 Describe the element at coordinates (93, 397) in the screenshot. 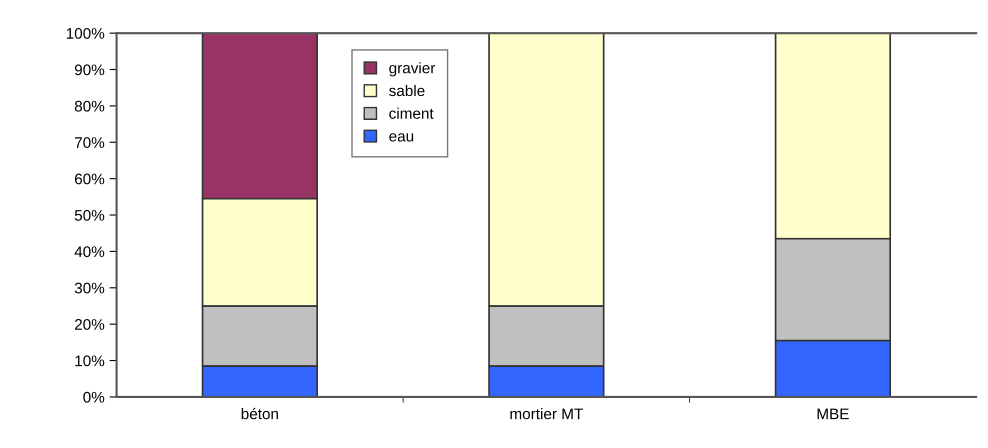

I see `y-tick-label: 0%` at that location.